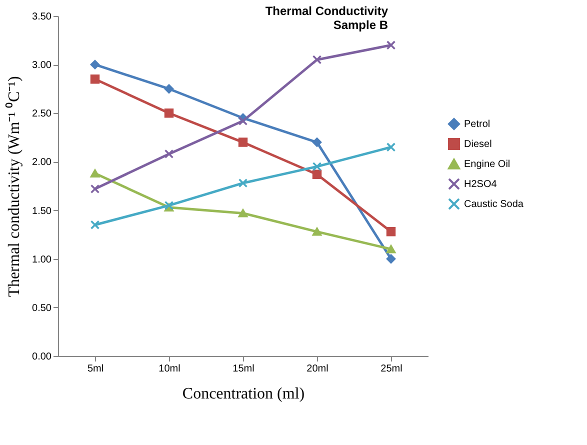 This screenshot has height=445, width=587. I want to click on y-tick-label: 0.00, so click(42, 357).